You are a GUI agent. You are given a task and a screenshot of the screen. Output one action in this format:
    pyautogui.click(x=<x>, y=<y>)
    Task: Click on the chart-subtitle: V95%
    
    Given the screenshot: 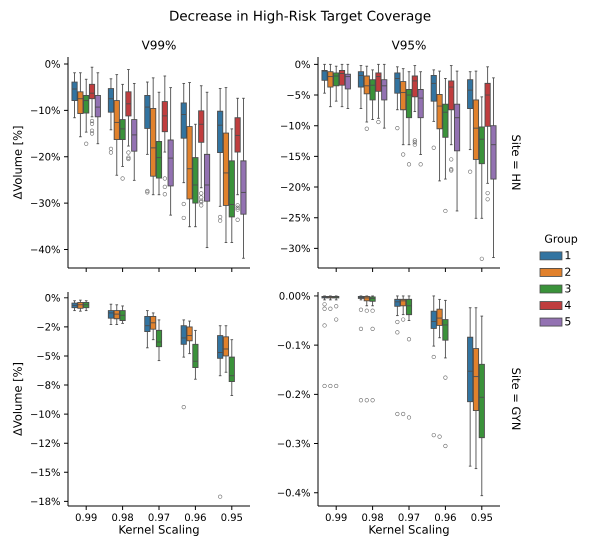 What is the action you would take?
    pyautogui.click(x=409, y=45)
    